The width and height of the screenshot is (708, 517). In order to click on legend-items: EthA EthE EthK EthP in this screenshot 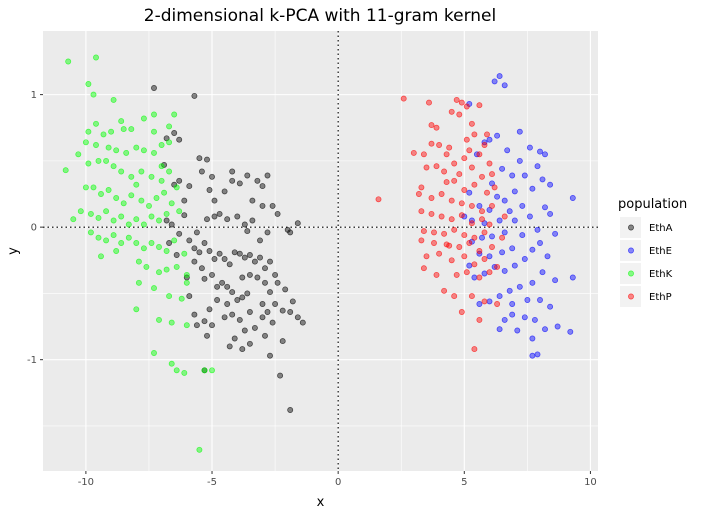, I will do `click(646, 262)`.